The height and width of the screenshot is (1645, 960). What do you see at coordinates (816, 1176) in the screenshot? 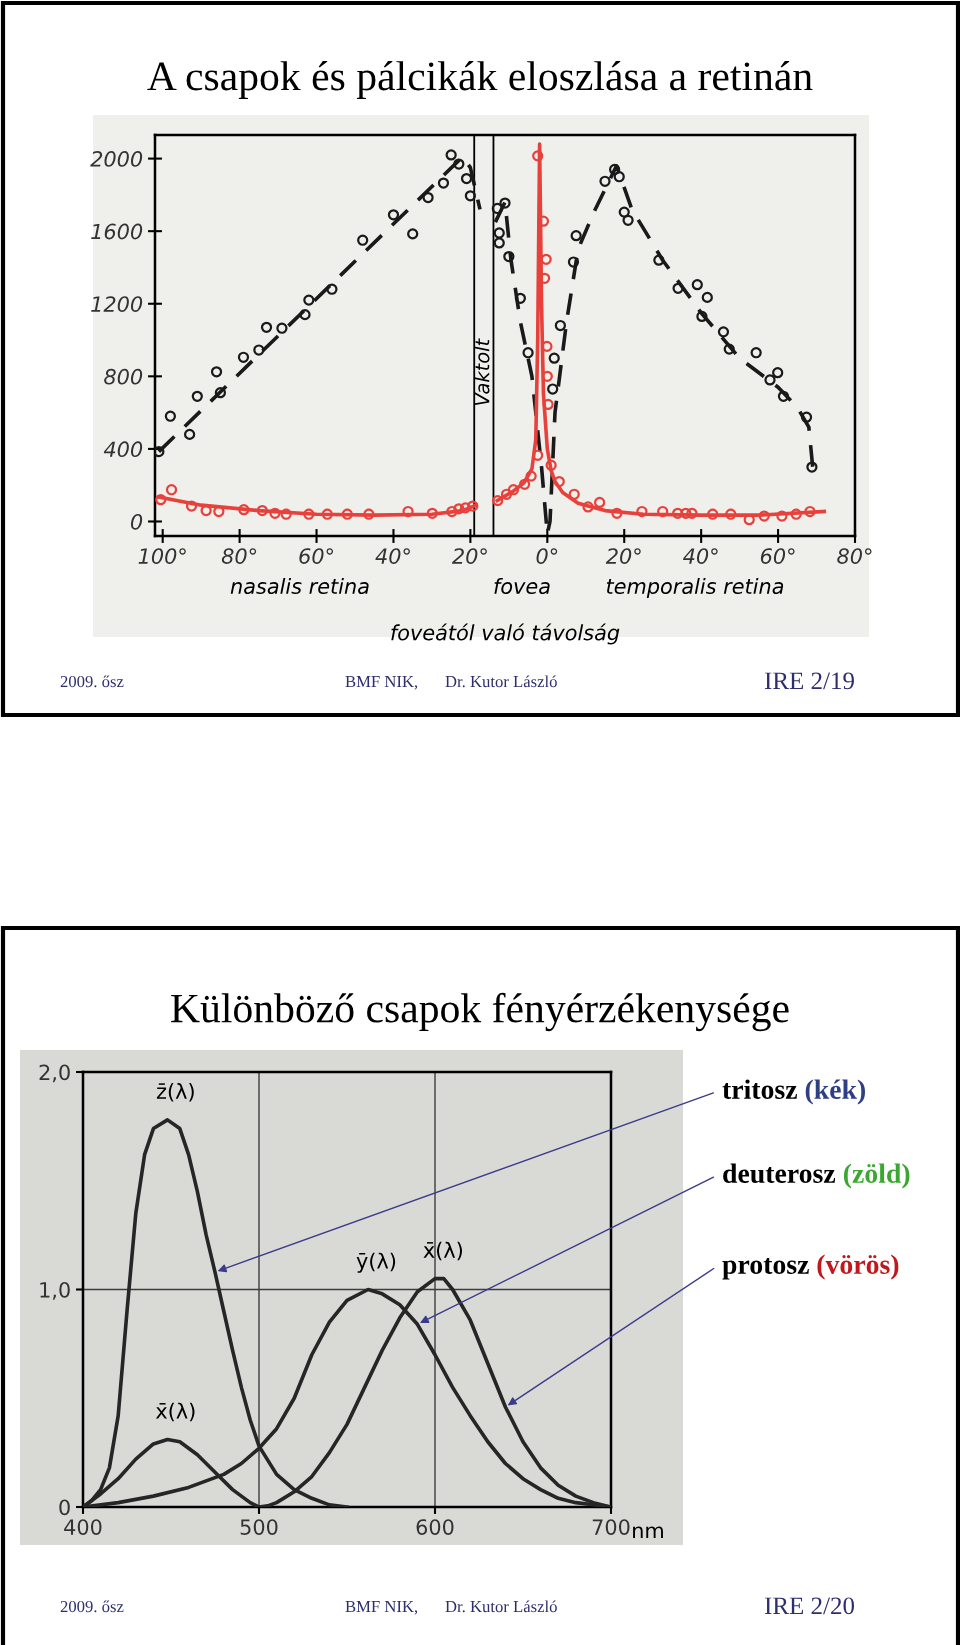
I see `annotation: deuterosz (zöld)` at bounding box center [816, 1176].